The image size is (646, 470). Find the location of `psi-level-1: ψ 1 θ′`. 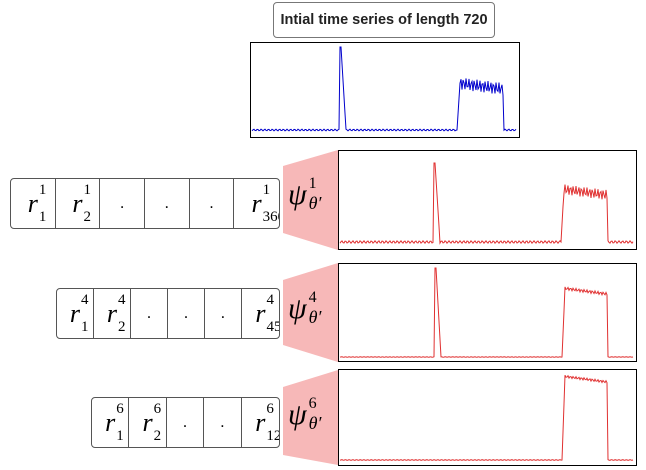

psi-level-1: ψ 1 θ′ is located at coordinates (312, 195).